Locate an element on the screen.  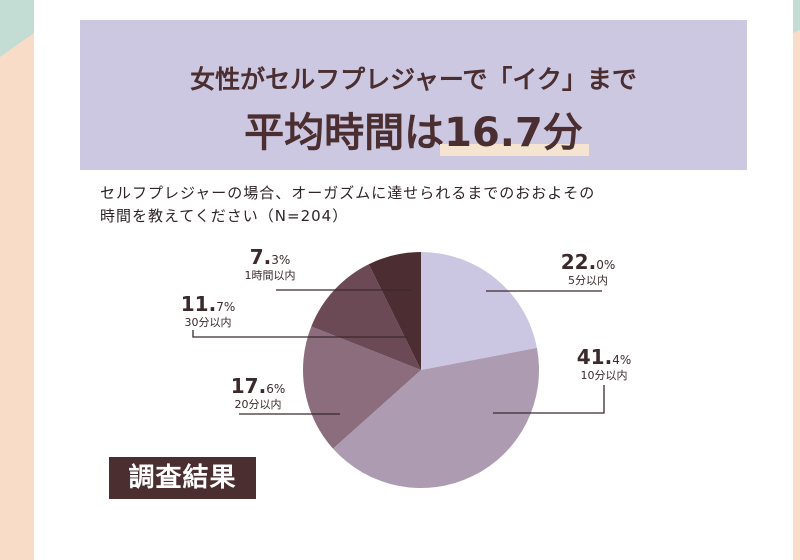
title-line2: 平均時間は16.7分 is located at coordinates (413, 129).